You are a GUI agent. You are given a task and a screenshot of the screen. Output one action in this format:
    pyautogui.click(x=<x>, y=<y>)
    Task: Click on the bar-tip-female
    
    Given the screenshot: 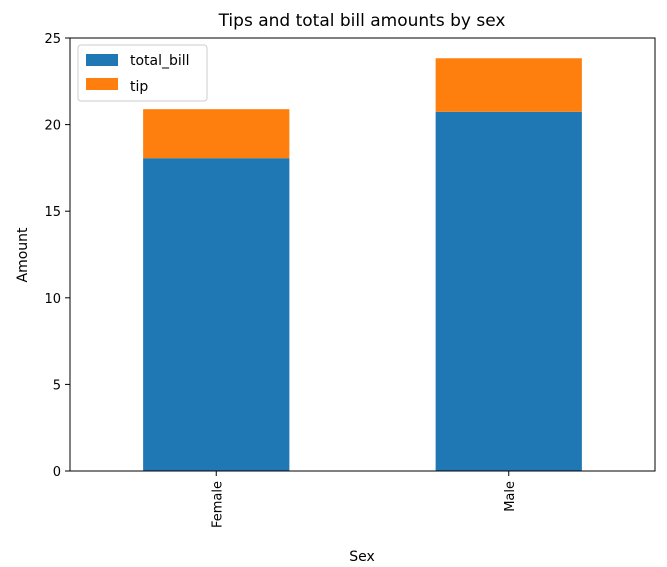 What is the action you would take?
    pyautogui.click(x=216, y=134)
    